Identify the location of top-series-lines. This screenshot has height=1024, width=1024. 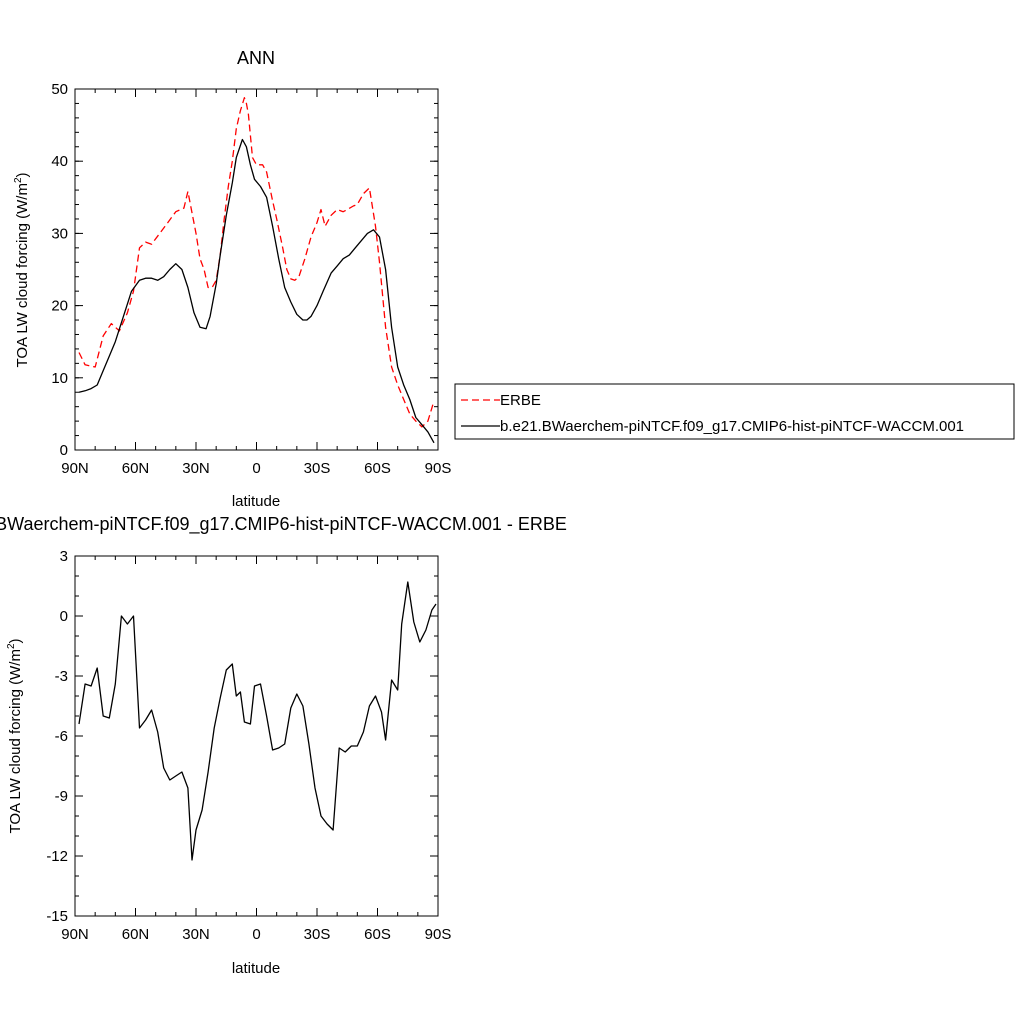
(256, 270).